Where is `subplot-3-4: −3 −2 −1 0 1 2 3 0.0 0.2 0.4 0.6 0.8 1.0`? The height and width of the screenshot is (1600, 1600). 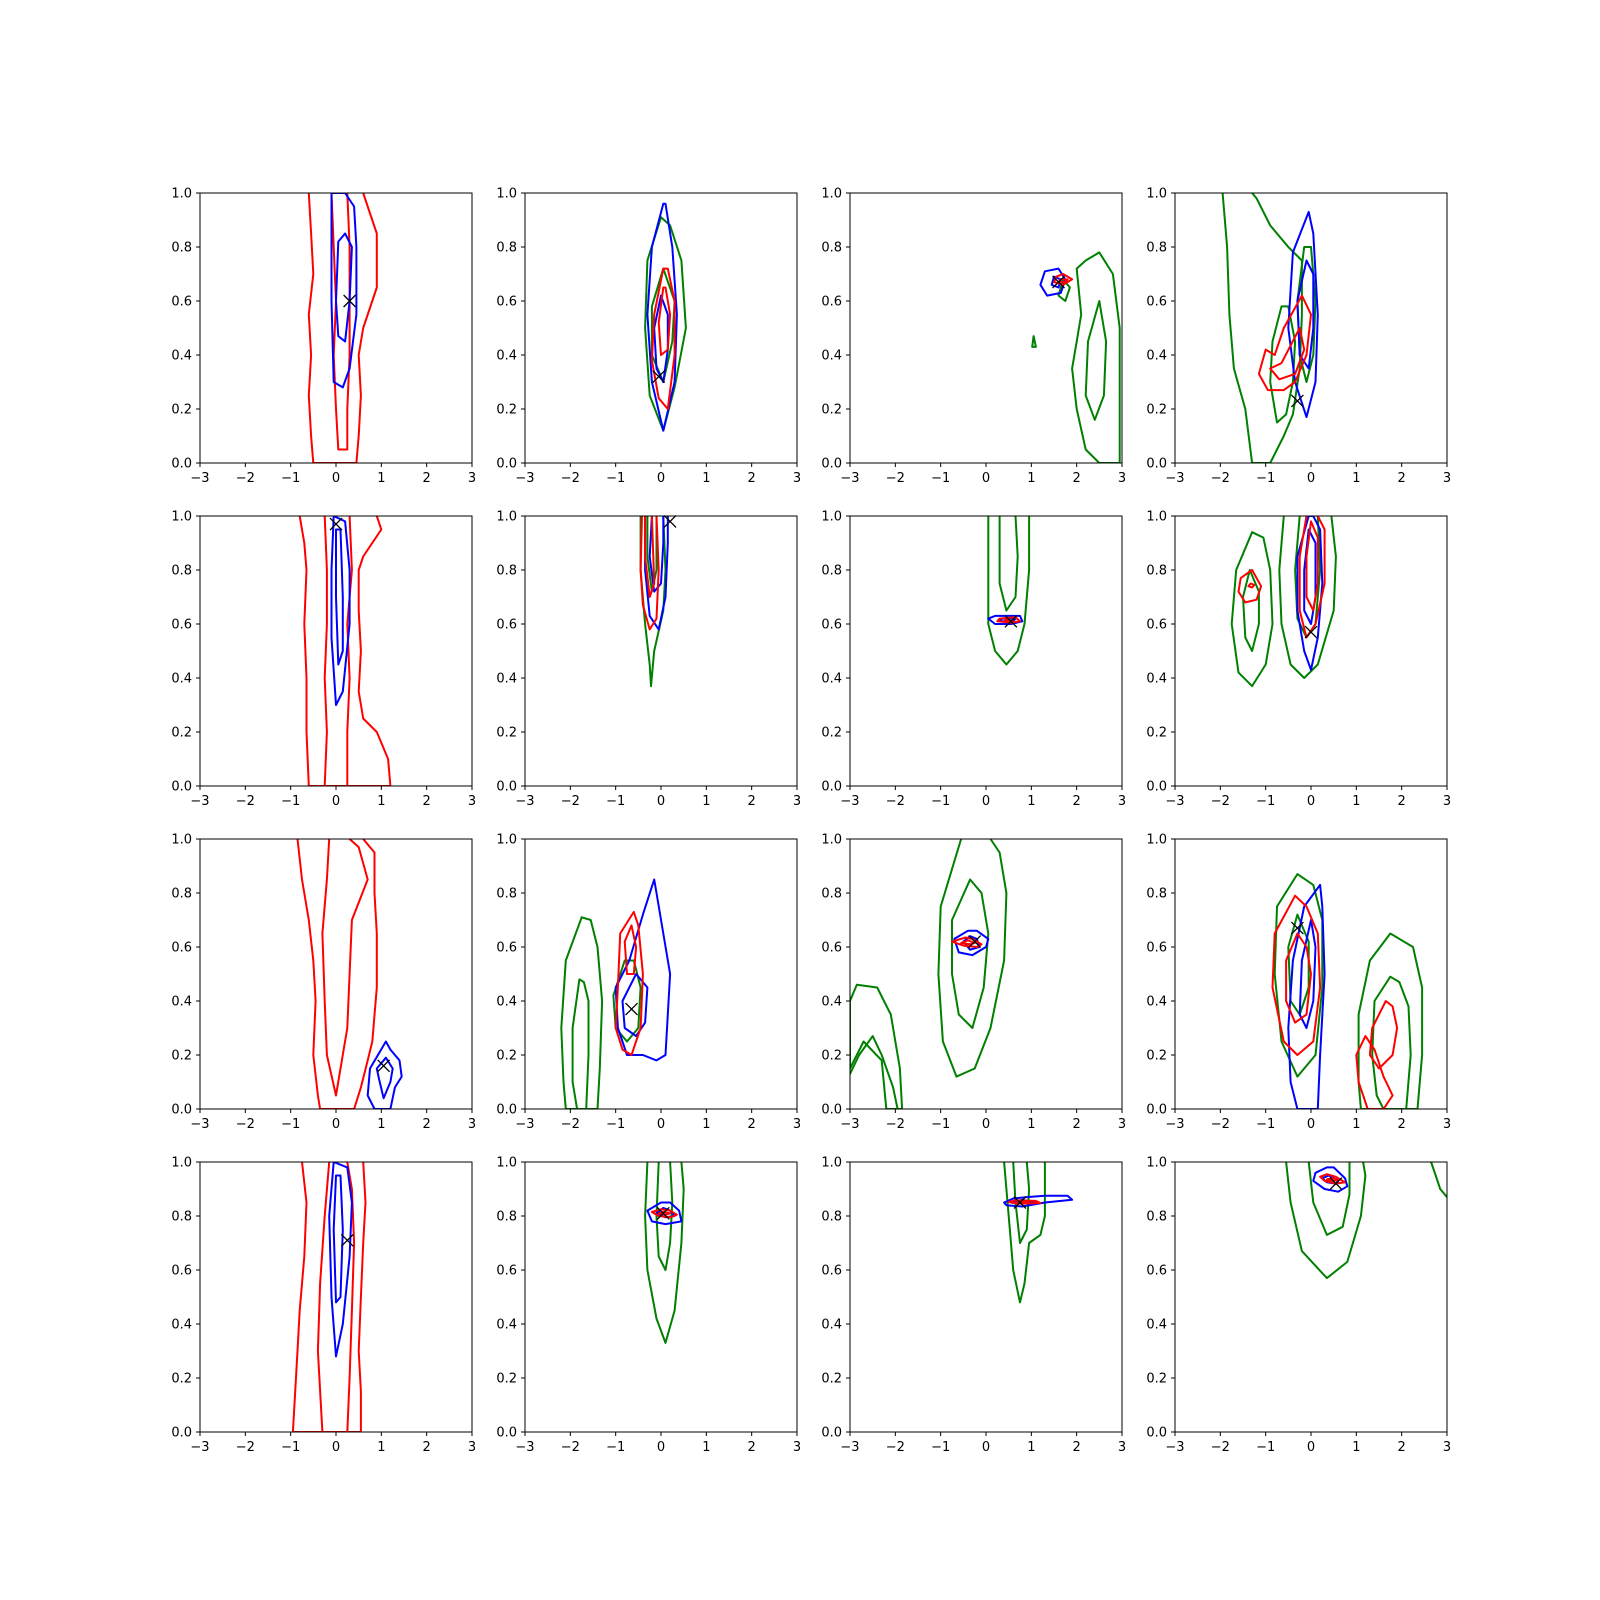 subplot-3-4: −3 −2 −1 0 1 2 3 0.0 0.2 0.4 0.6 0.8 1.0 is located at coordinates (1298, 983).